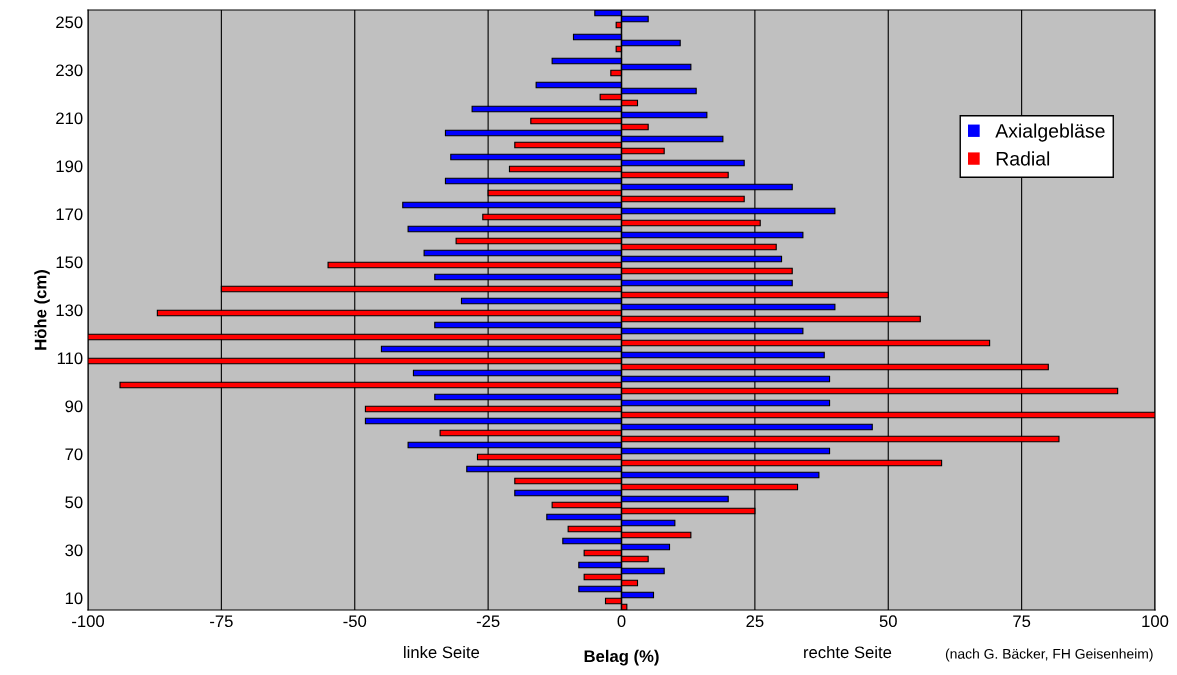 This screenshot has width=1177, height=675. I want to click on x-tick-label: 25, so click(755, 621).